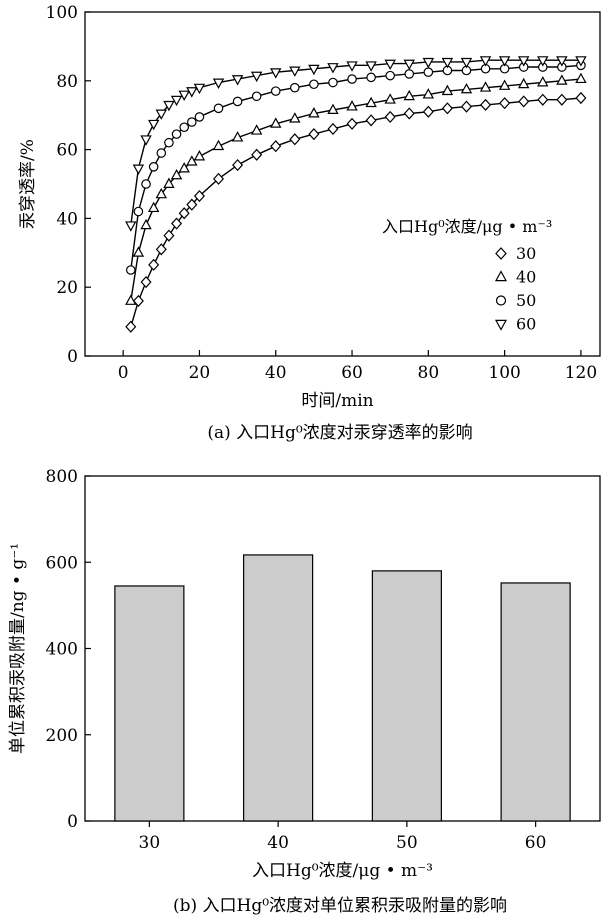  What do you see at coordinates (72, 357) in the screenshot?
I see `chart-a-y-tick-label: 0` at bounding box center [72, 357].